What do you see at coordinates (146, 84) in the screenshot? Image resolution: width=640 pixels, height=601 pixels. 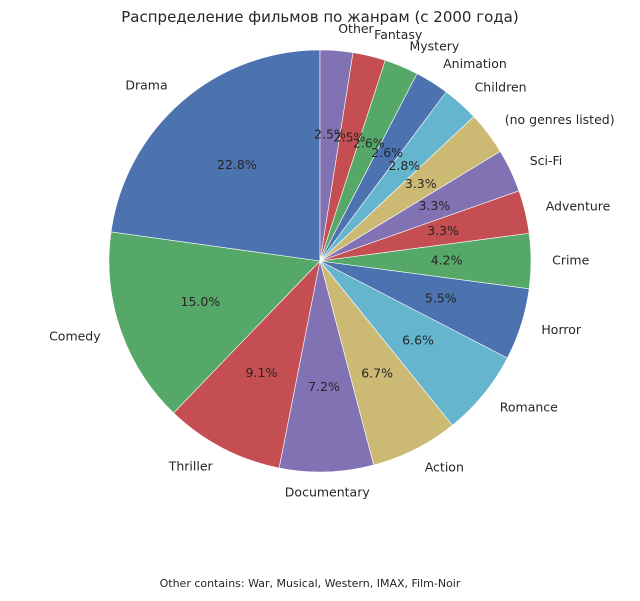 I see `category-label-drama: Drama` at bounding box center [146, 84].